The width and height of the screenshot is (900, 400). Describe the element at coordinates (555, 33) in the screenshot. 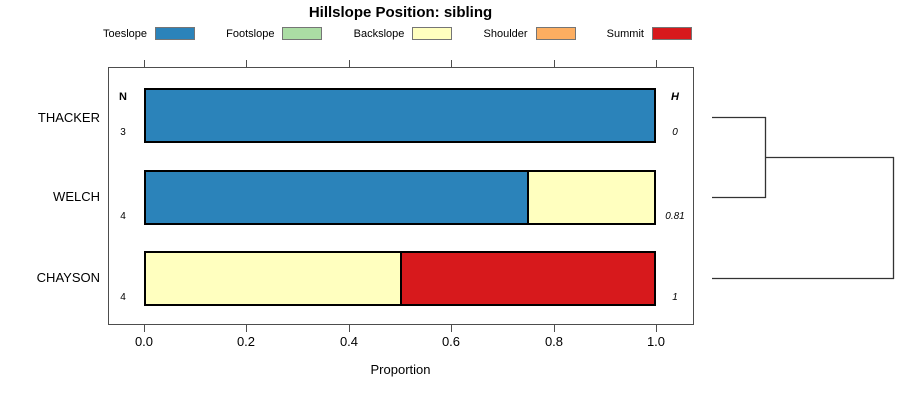

I see `shoulder-swatch-icon` at that location.